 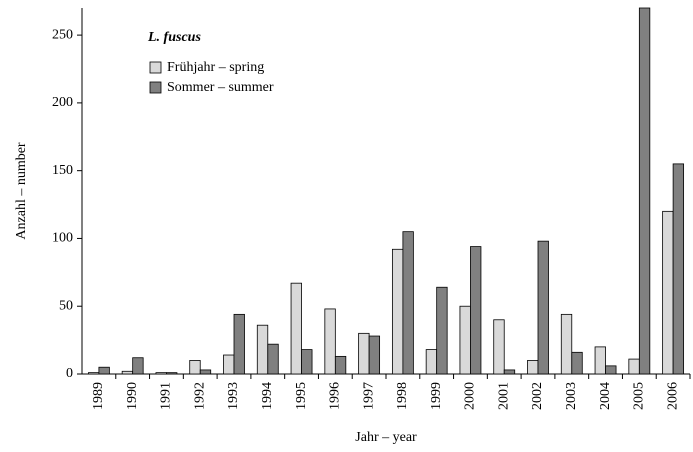 What do you see at coordinates (470, 396) in the screenshot?
I see `x-tick-label: 2000` at bounding box center [470, 396].